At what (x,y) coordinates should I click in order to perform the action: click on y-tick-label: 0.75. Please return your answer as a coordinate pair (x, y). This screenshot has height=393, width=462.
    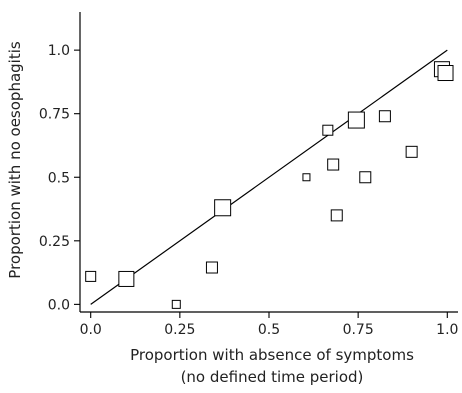
    Looking at the image, I should click on (54, 115).